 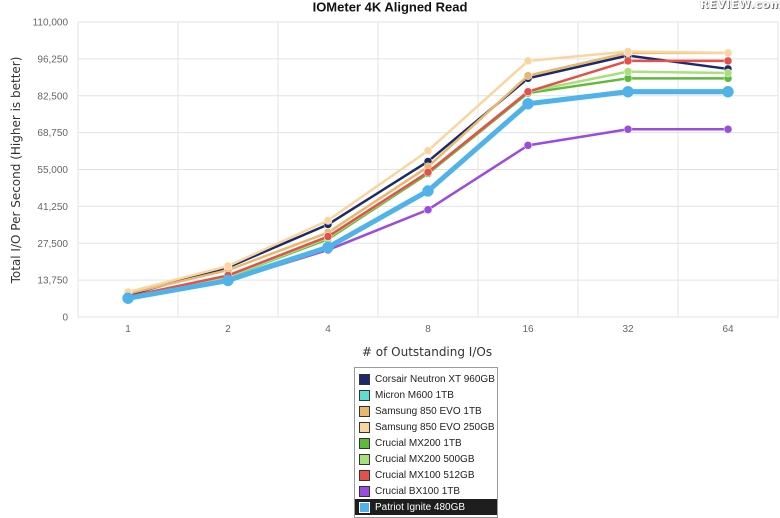 I want to click on legend-item: Crucial BX100 1TB, so click(x=426, y=491).